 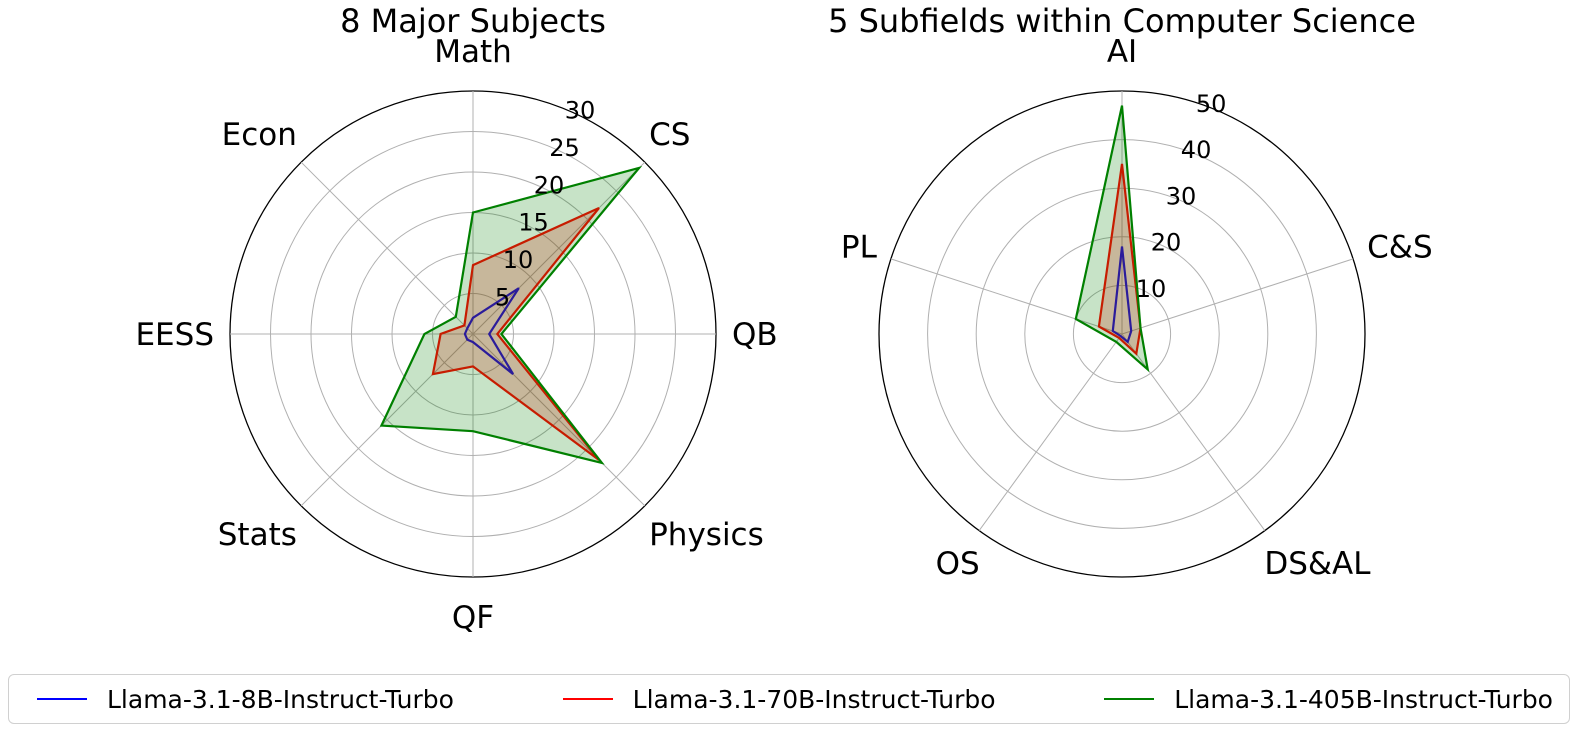 What do you see at coordinates (257, 535) in the screenshot?
I see `category-label-stats: Stats` at bounding box center [257, 535].